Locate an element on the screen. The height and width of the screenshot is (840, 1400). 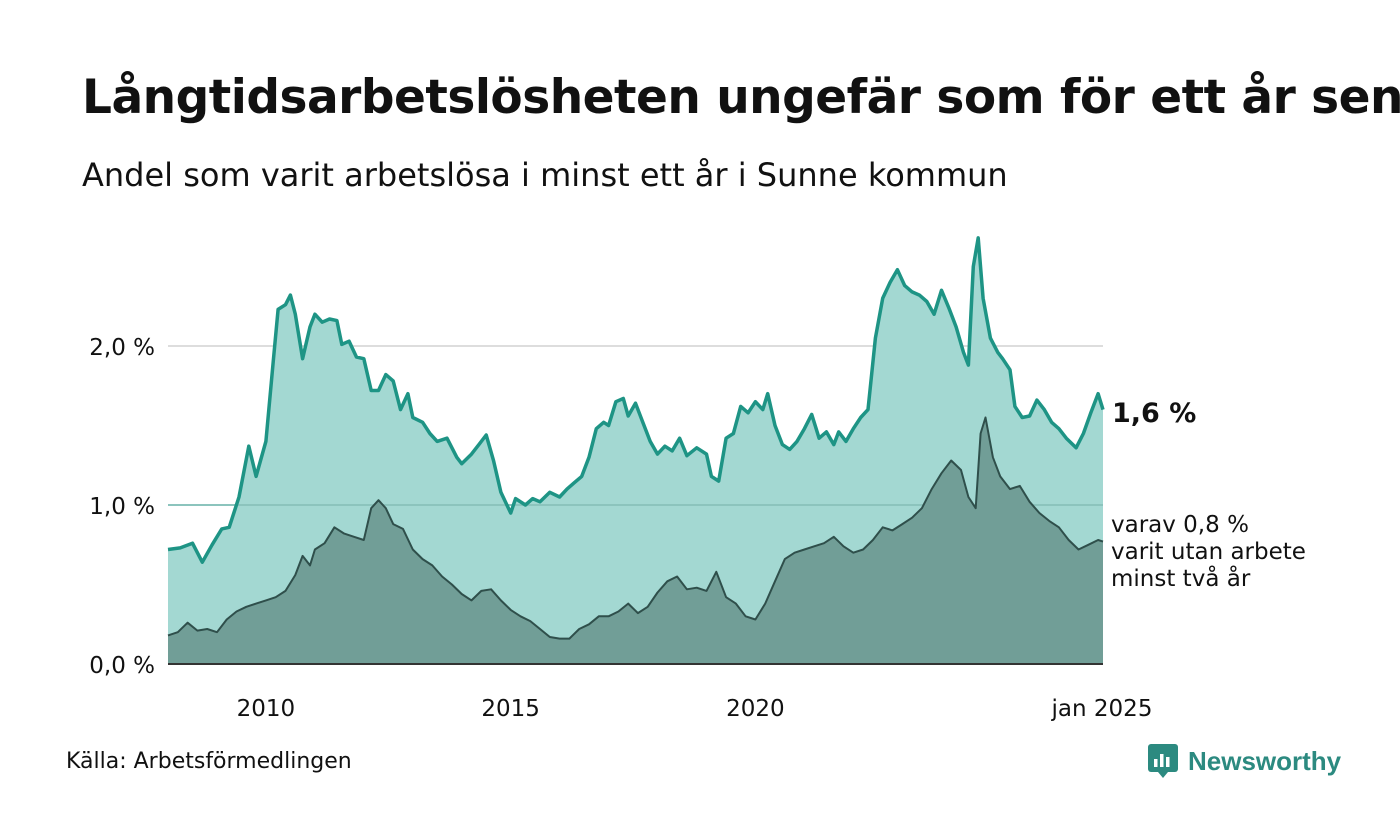
brand-name: Newsworthy is located at coordinates (1265, 760).